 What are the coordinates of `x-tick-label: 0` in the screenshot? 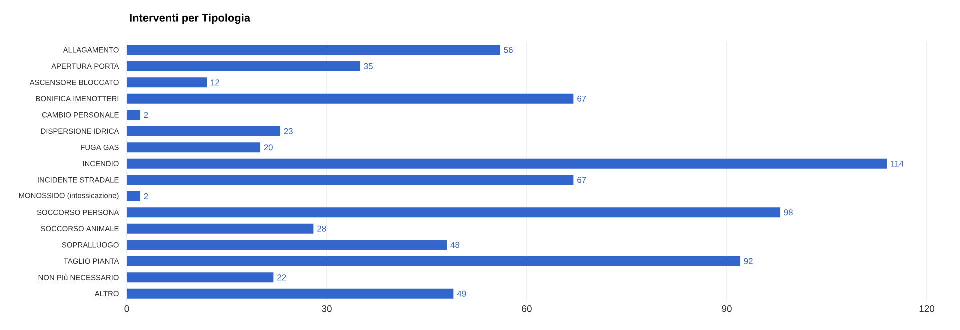 It's located at (127, 309).